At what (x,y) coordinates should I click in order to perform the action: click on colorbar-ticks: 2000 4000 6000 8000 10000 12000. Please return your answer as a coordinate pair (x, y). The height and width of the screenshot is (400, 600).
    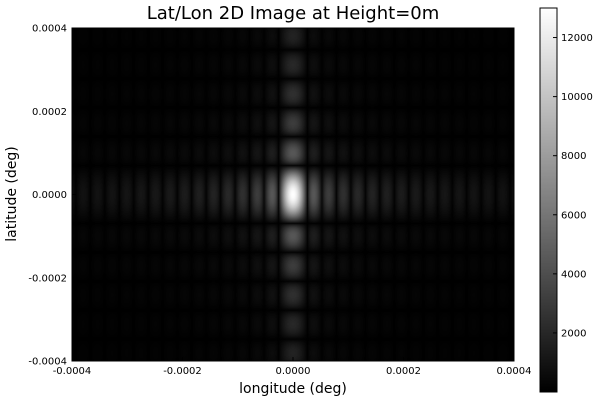
    Looking at the image, I should click on (573, 186).